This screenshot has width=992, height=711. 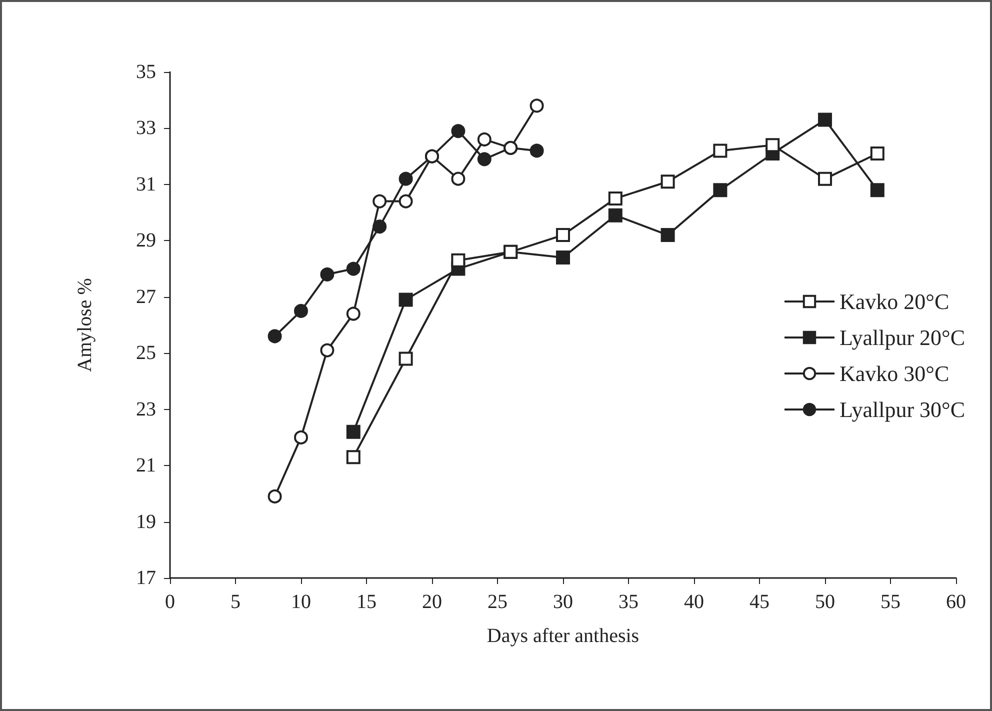 I want to click on x-tick-label: 55, so click(x=890, y=602).